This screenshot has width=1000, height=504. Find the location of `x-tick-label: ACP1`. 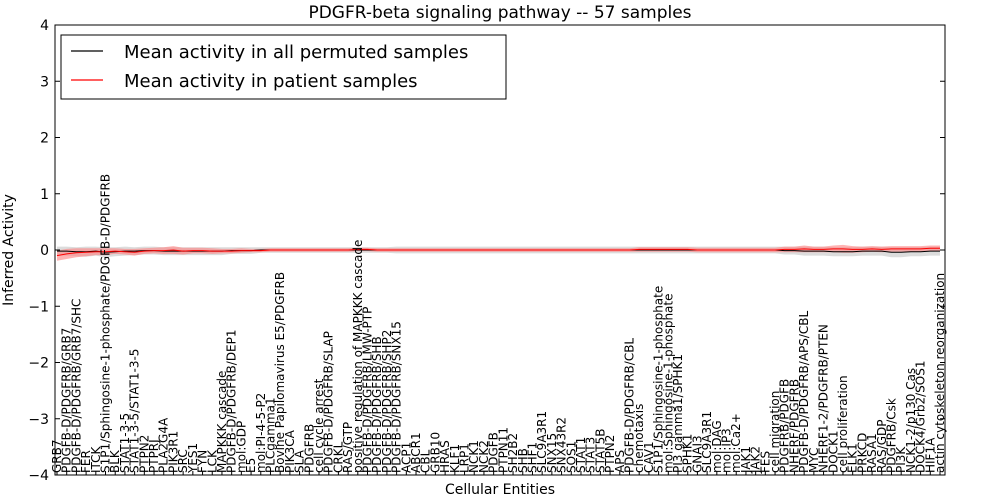

x-tick-label: ACP1 is located at coordinates (406, 457).